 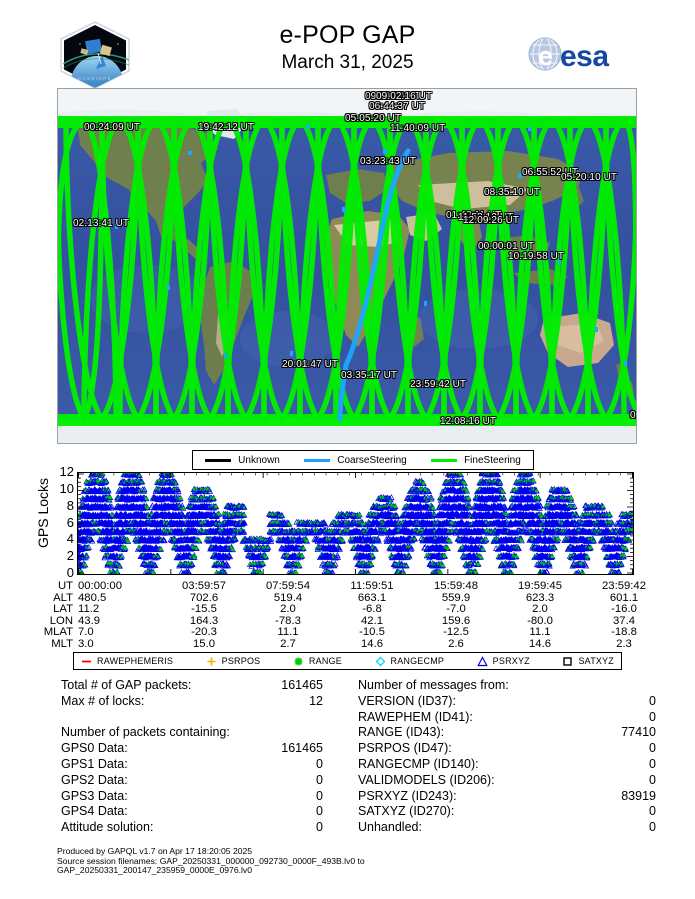 I want to click on page-header: CASSIOPE e-POP GAP March 31, 2025, so click(x=347, y=45).